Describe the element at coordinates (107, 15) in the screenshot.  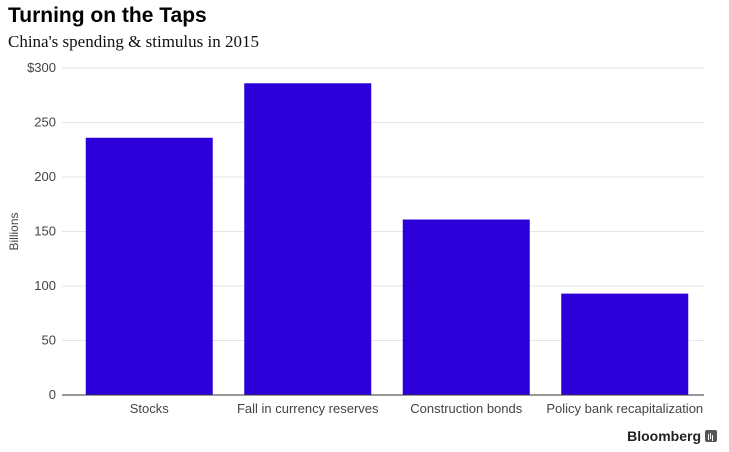
I see `chart-title: Turning on the Taps` at that location.